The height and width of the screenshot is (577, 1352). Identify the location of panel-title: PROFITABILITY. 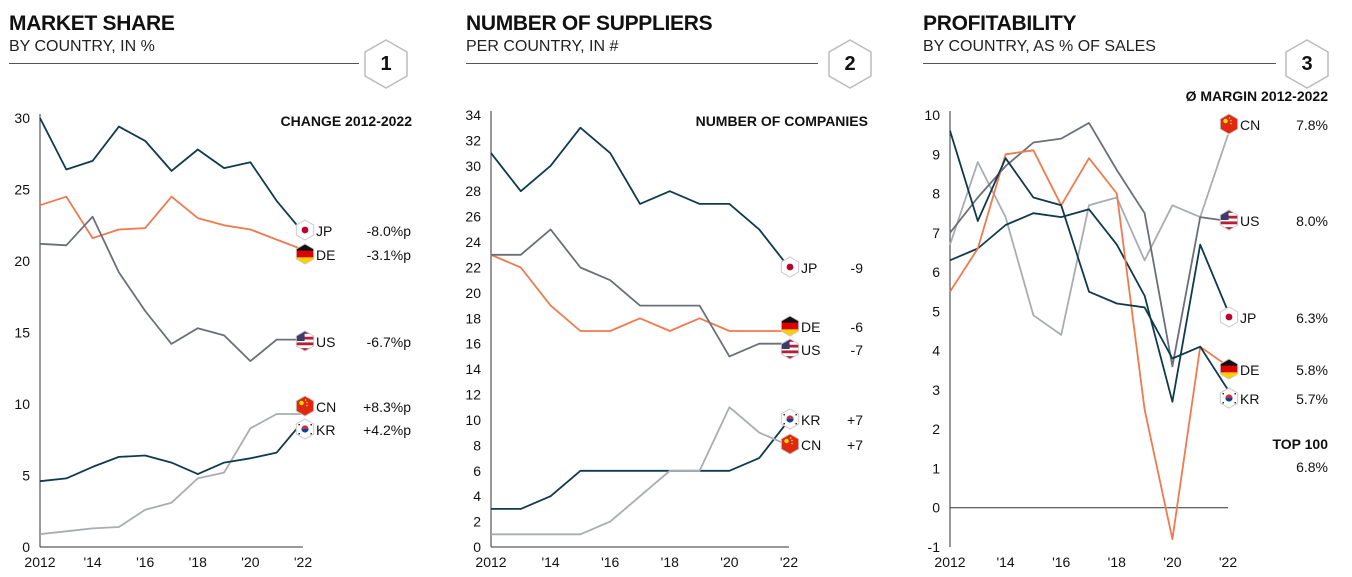
(1000, 23).